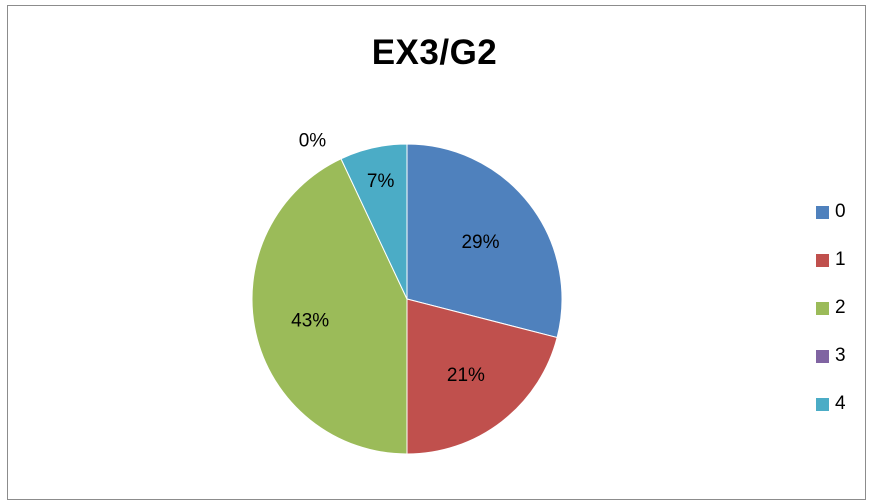 The image size is (869, 503). What do you see at coordinates (480, 242) in the screenshot?
I see `data-label-0: 29%` at bounding box center [480, 242].